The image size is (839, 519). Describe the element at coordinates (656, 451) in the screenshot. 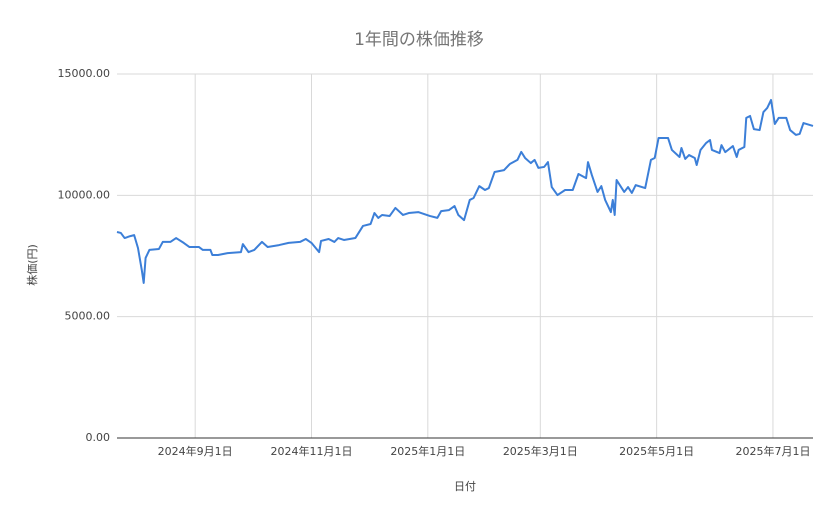

I see `x-tick-label: 2025年5月1日` at that location.